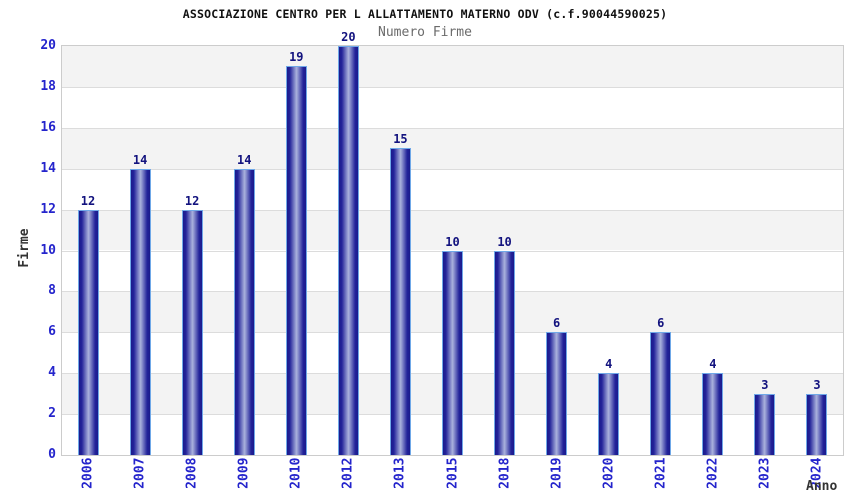  Describe the element at coordinates (822, 486) in the screenshot. I see `x-axis-title: Anno` at that location.